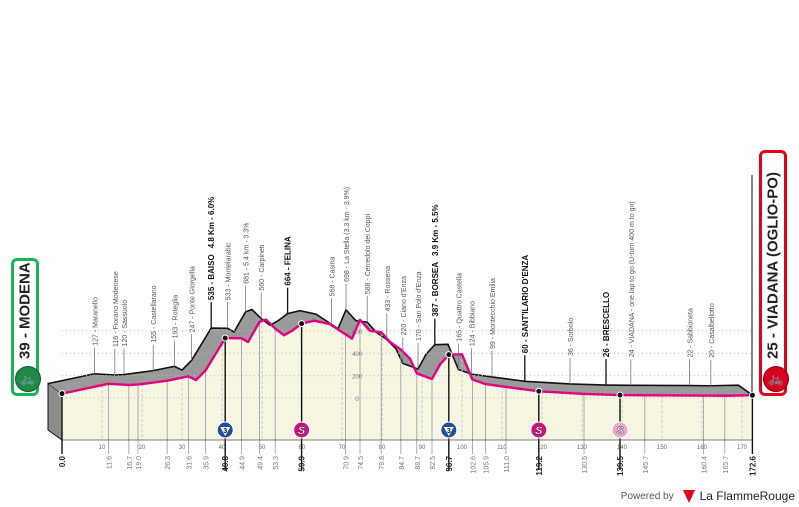  I want to click on km-label: 53.3, so click(276, 463).